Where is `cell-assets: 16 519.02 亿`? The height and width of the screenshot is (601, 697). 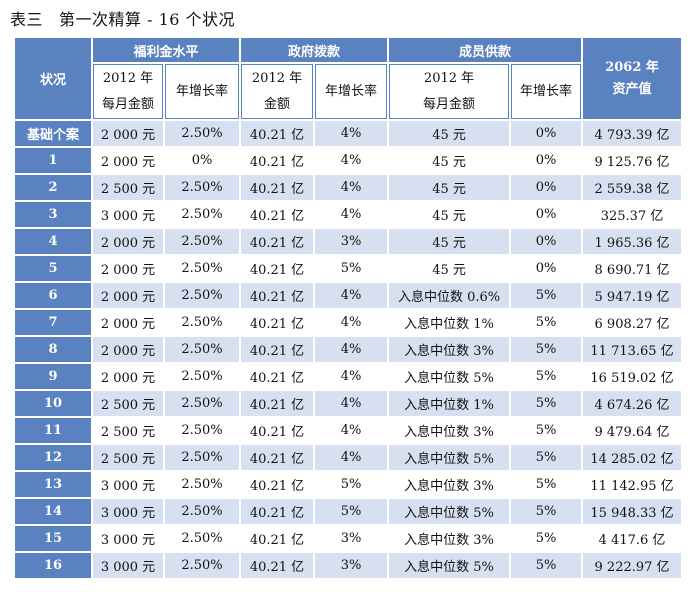
cell-assets: 16 519.02 亿 is located at coordinates (632, 376).